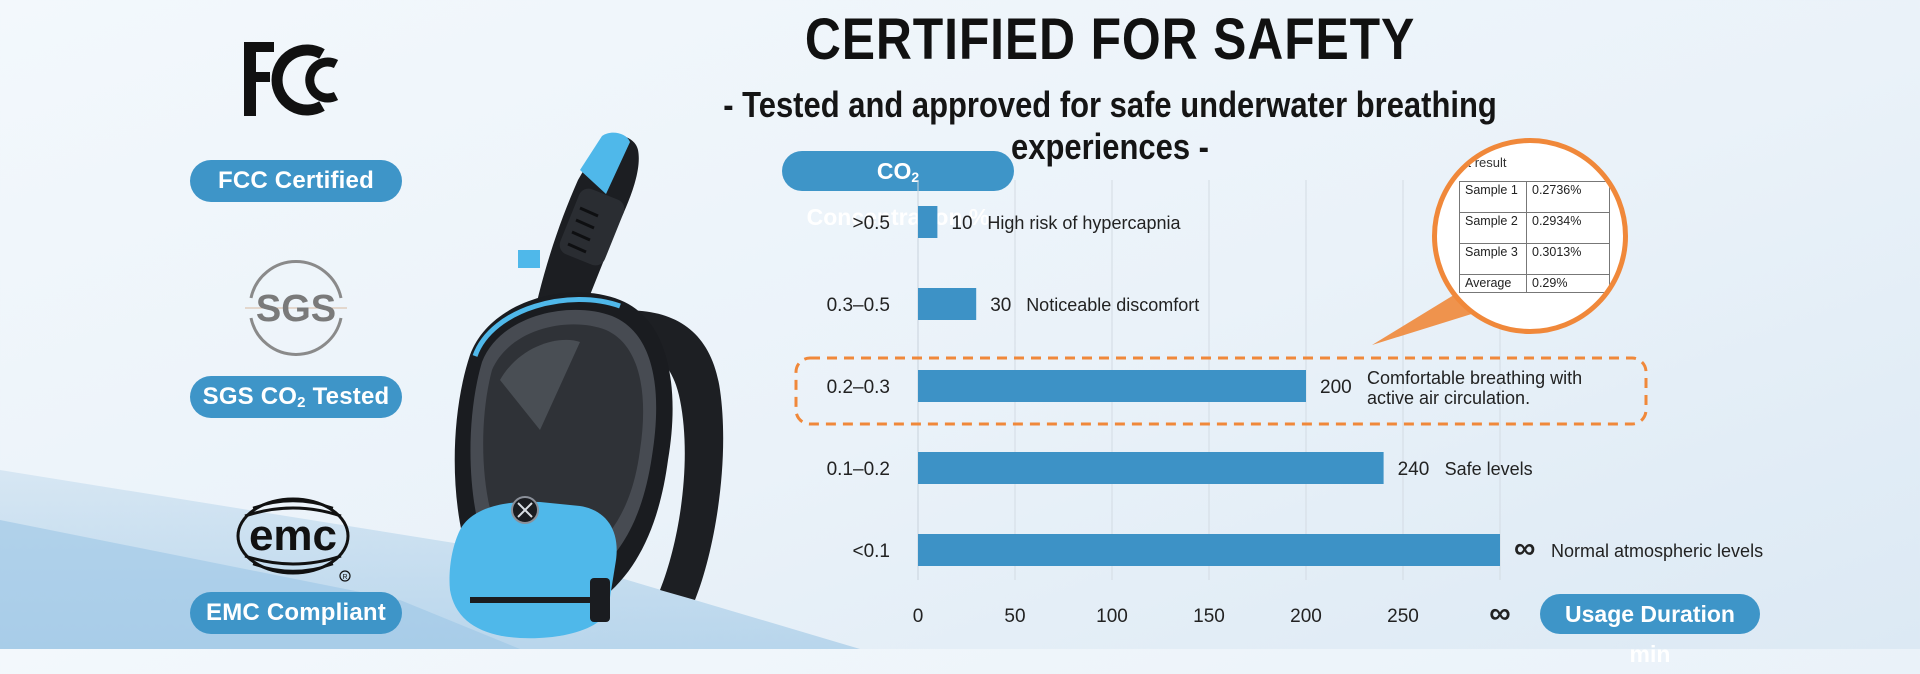  What do you see at coordinates (586, 385) in the screenshot?
I see `snorkel-mask-image` at bounding box center [586, 385].